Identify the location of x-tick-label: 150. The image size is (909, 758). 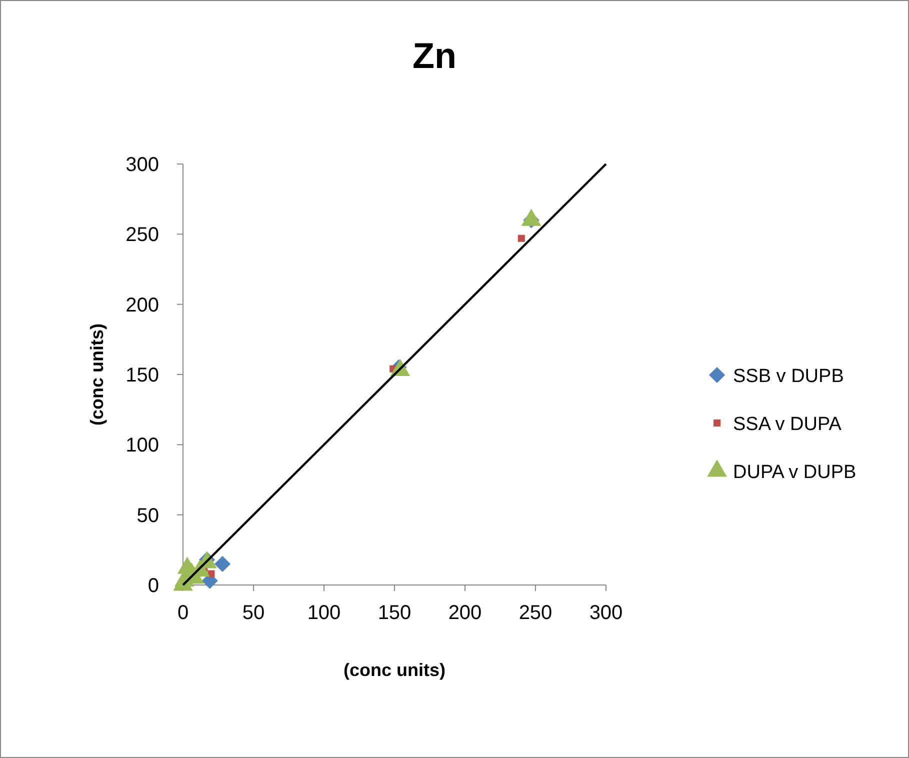
(395, 613).